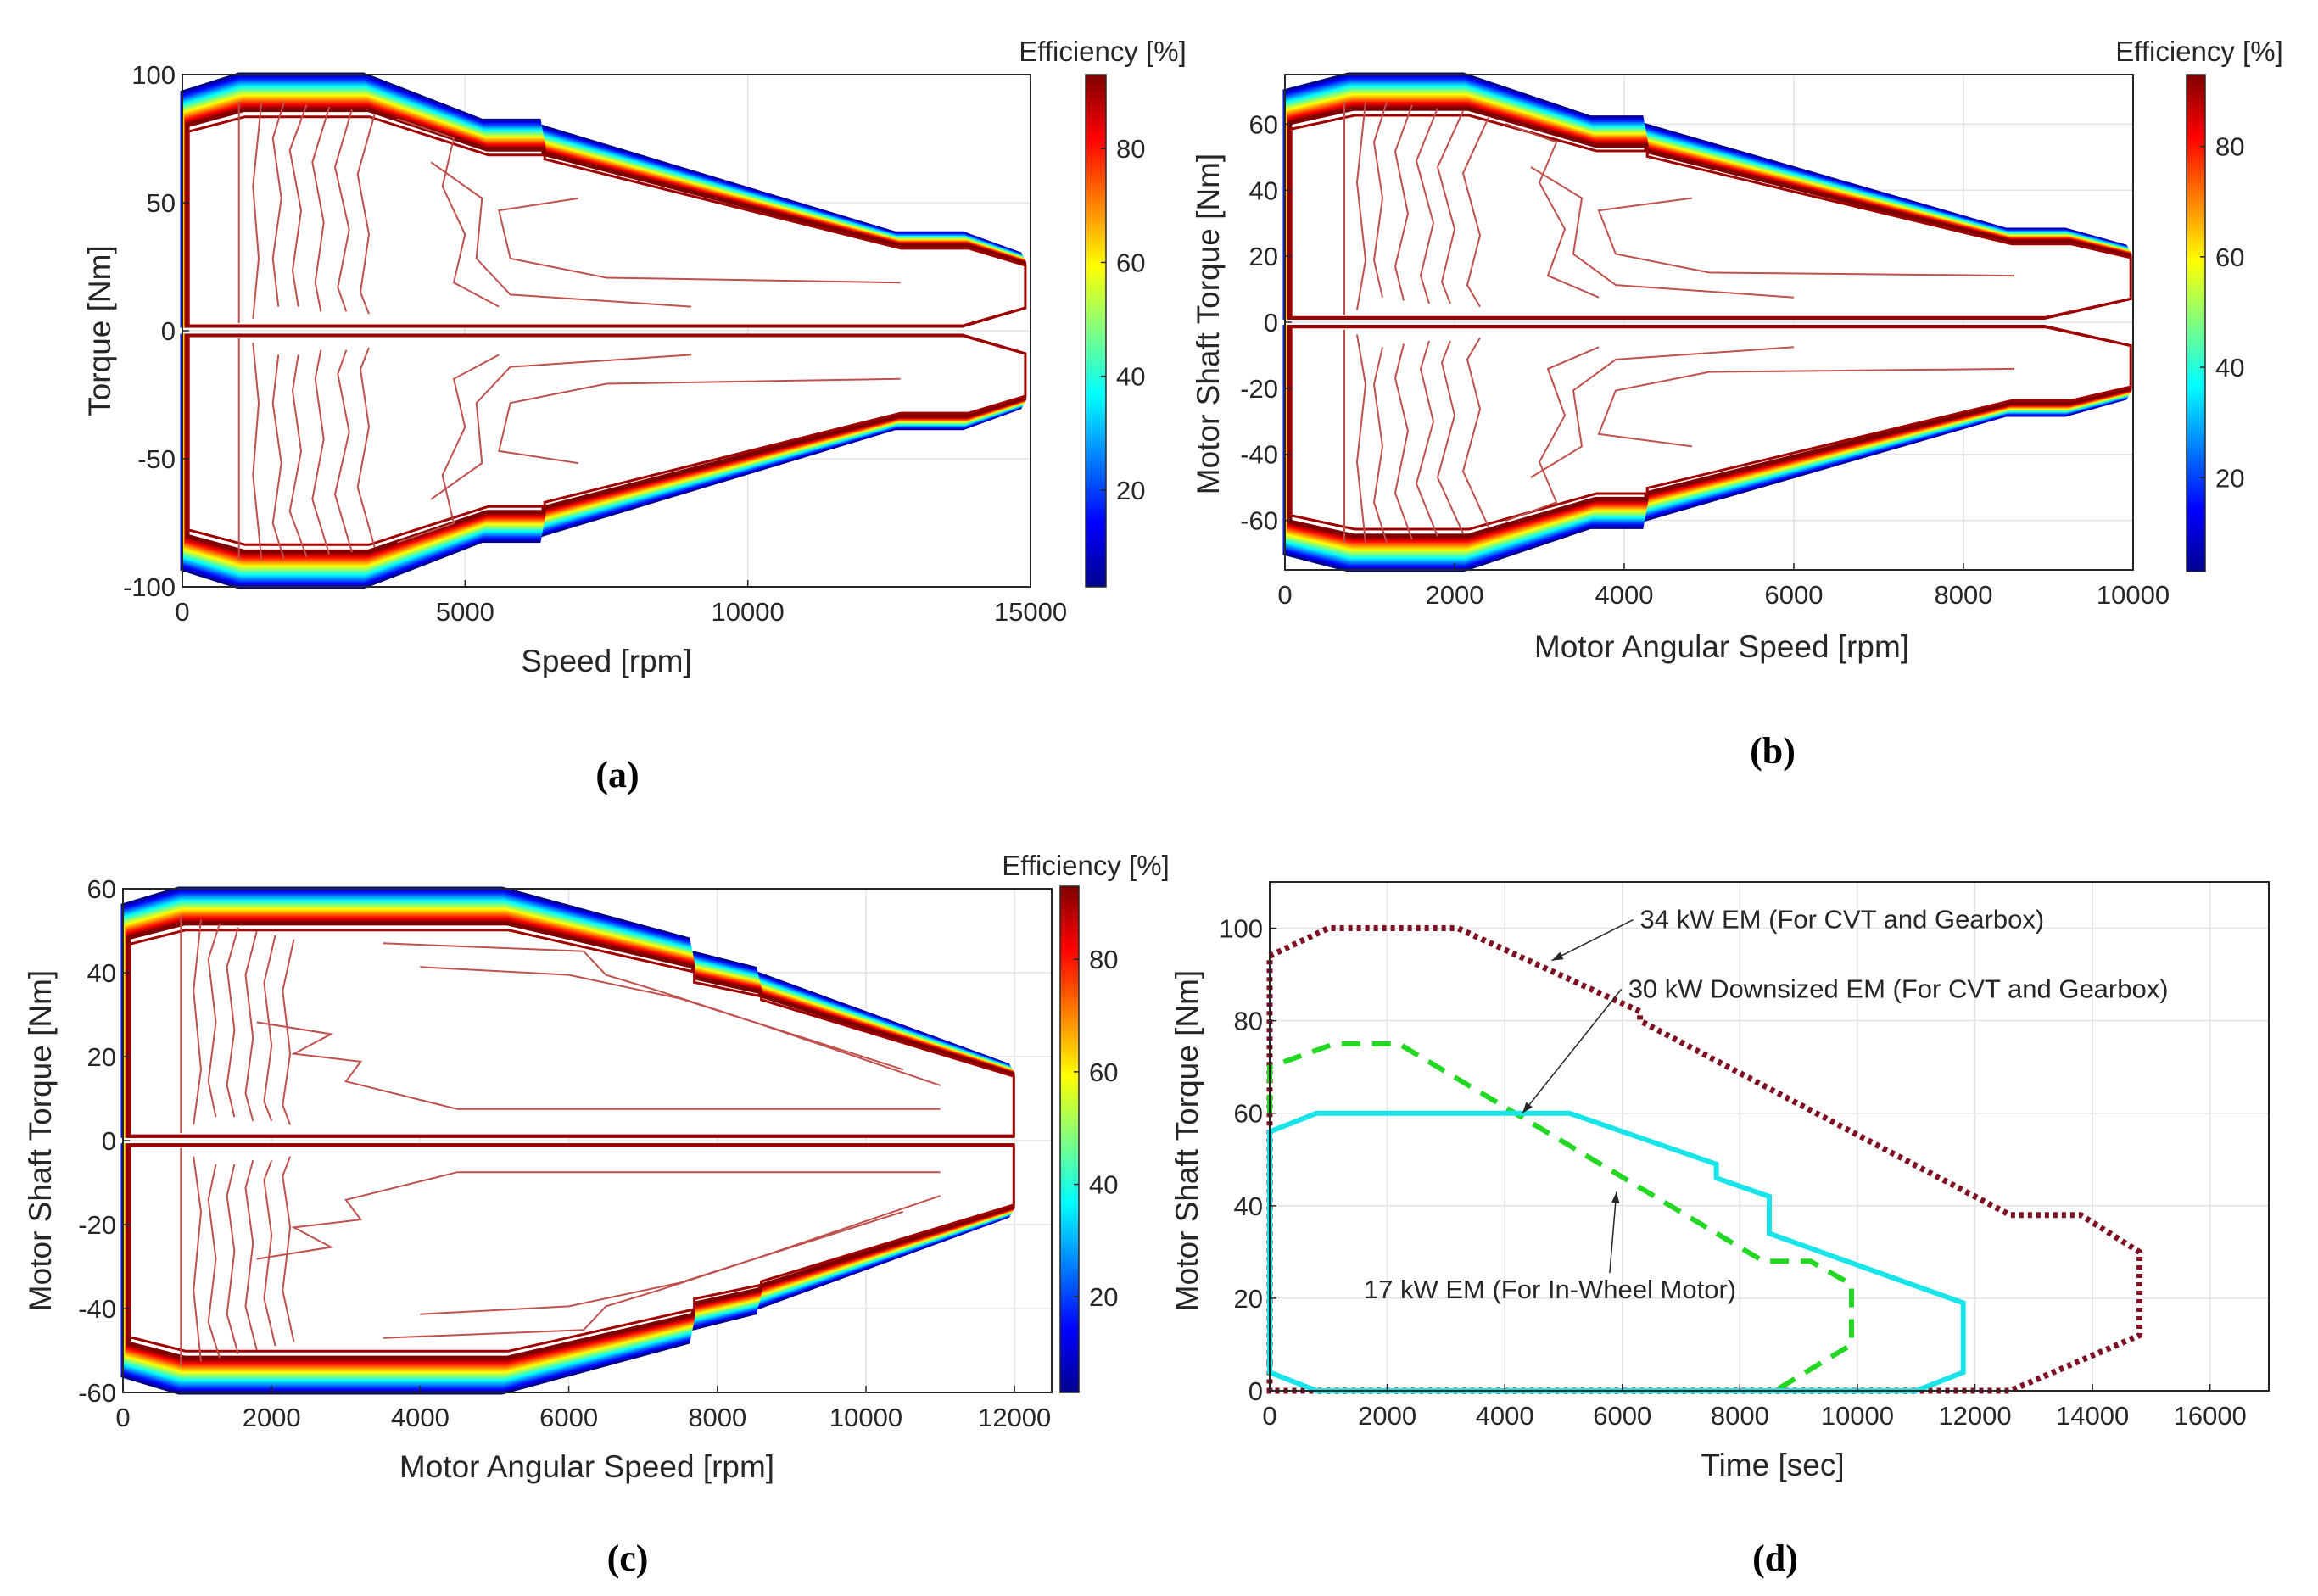 This screenshot has height=1596, width=2318. I want to click on annotation-label: 30 kW Downsized EM (For CVT and Gearbox), so click(1898, 988).